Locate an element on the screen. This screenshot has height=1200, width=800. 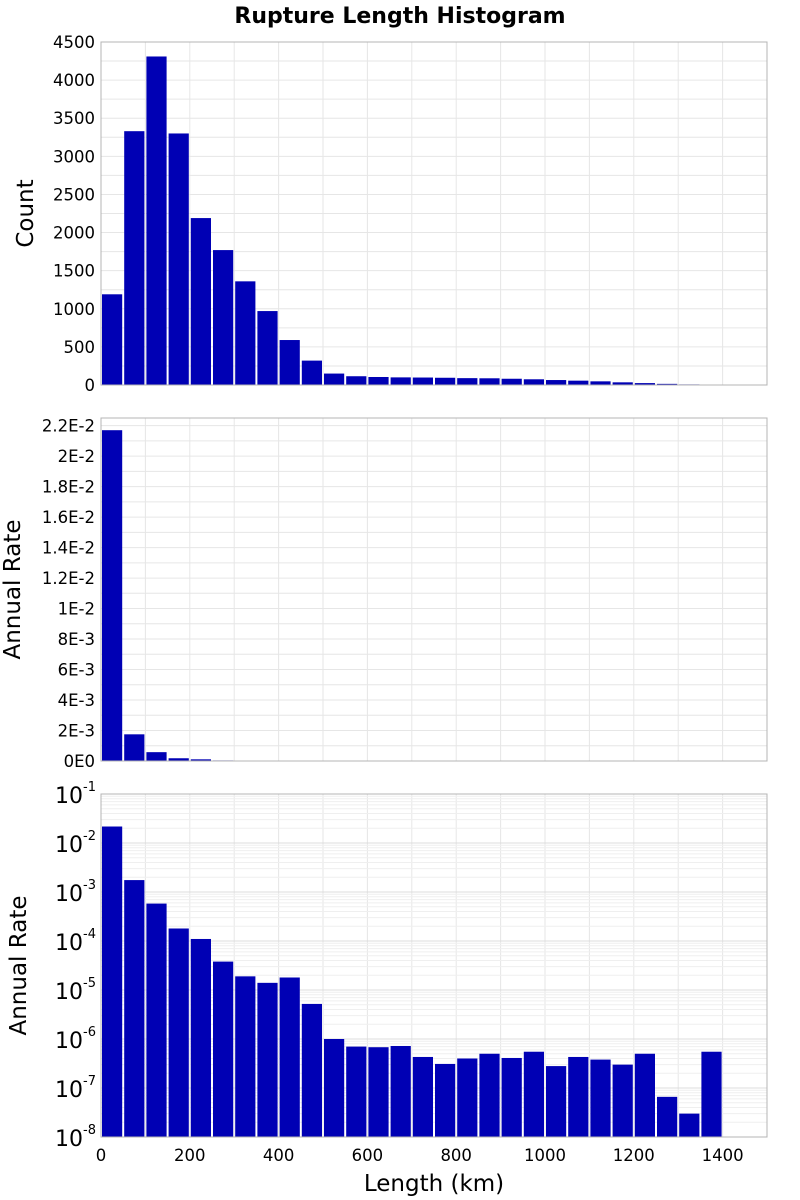
y-tick-label: 1.6E-2 is located at coordinates (68, 517).